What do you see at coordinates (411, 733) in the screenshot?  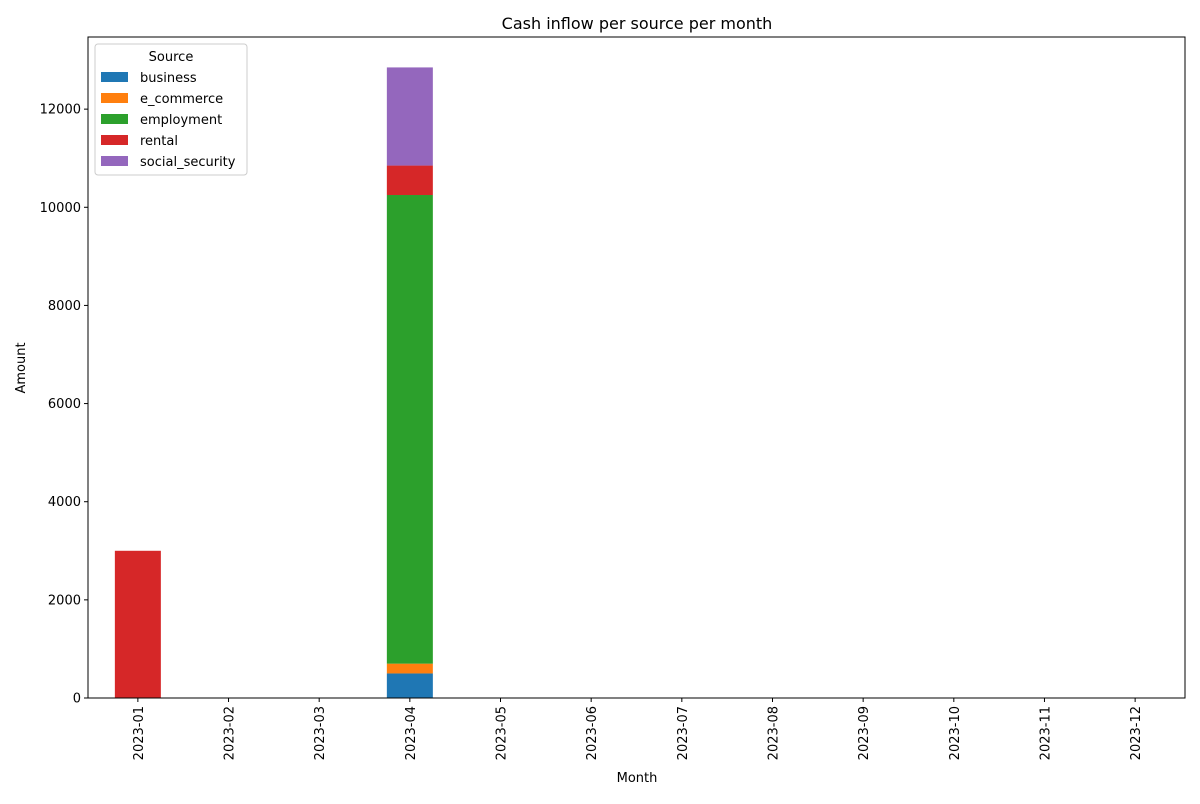 I see `x-tick-label: 2023-04` at bounding box center [411, 733].